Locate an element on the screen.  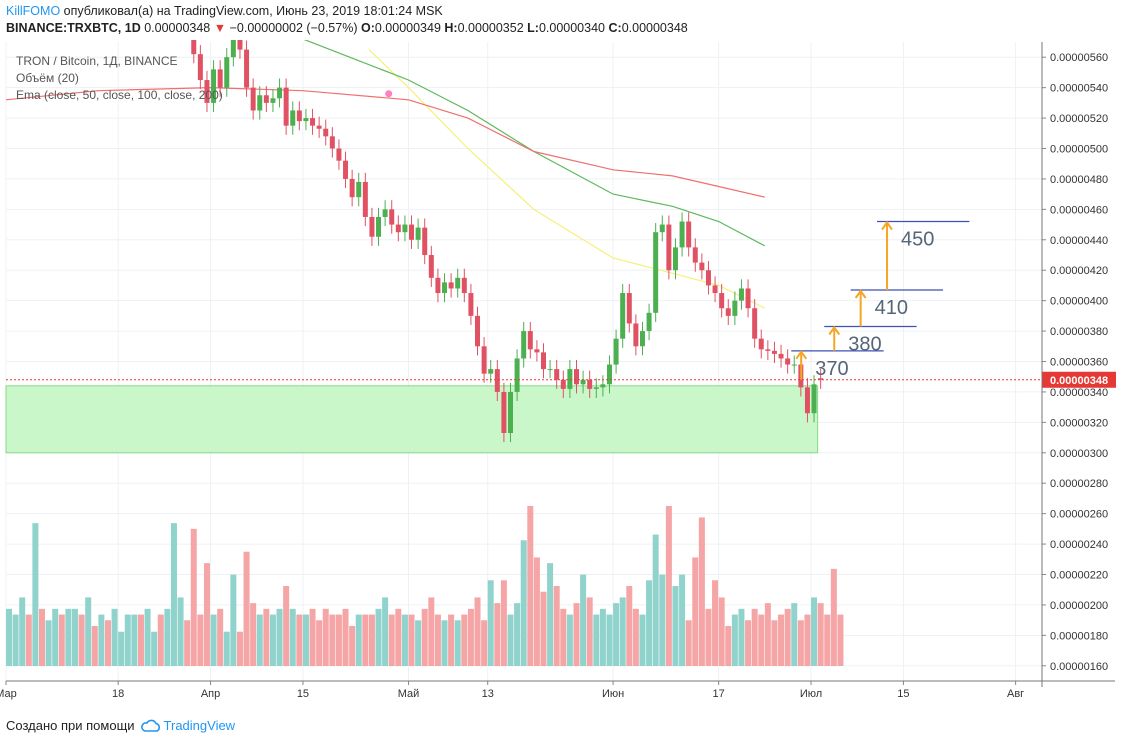
price-tick-label: 0.00000160 is located at coordinates (1079, 667).